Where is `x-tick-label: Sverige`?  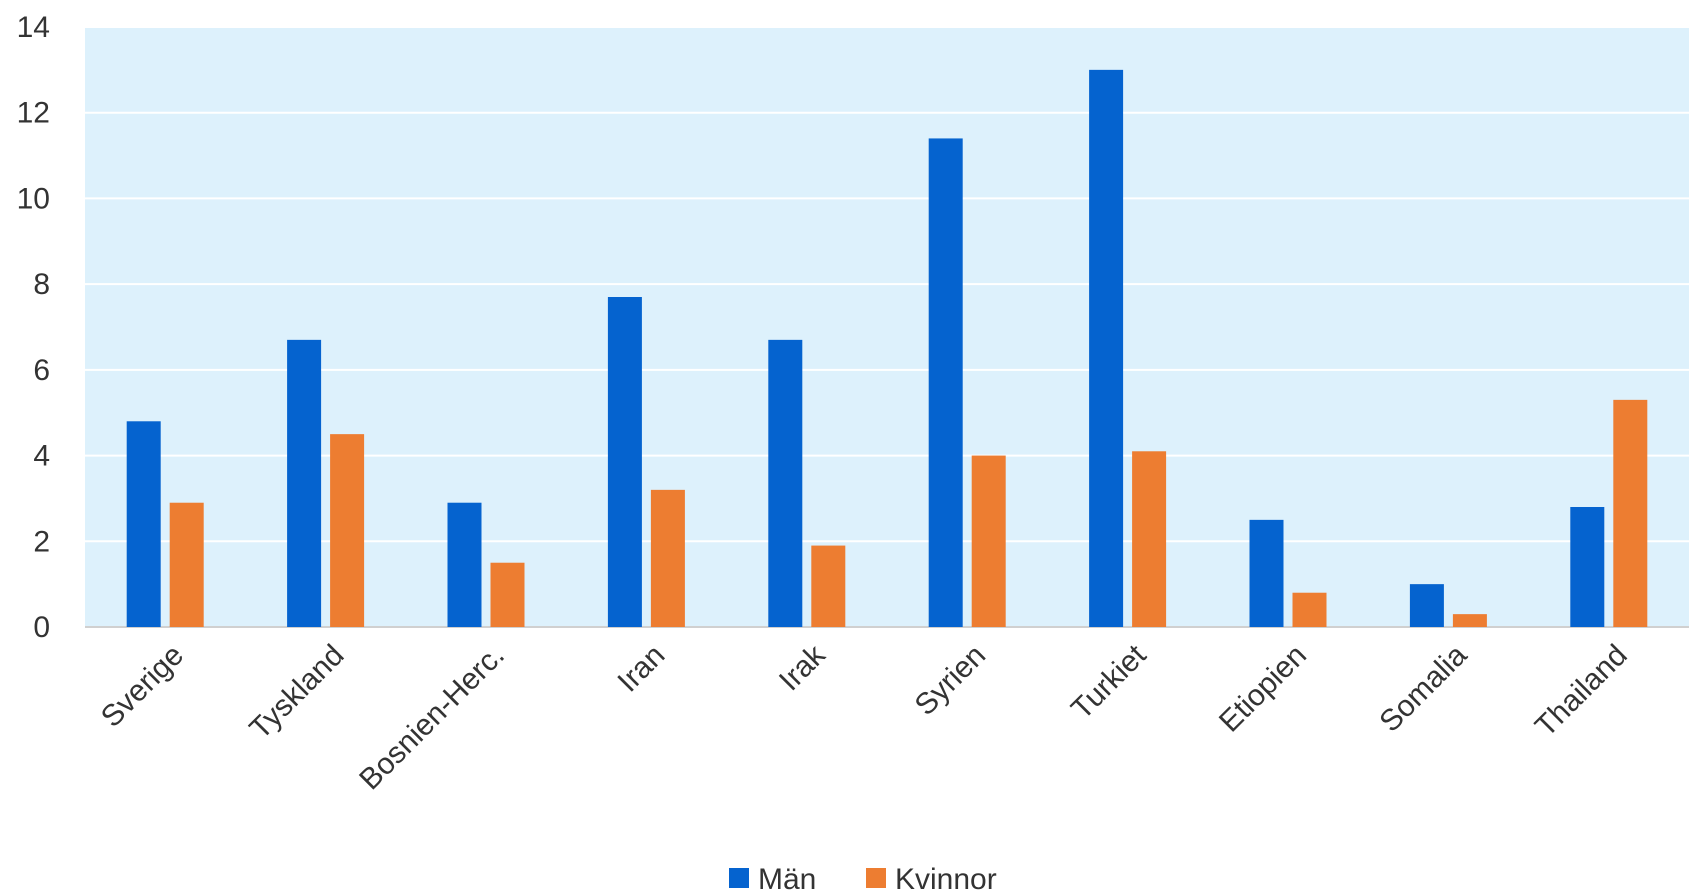 x-tick-label: Sverige is located at coordinates (142, 686).